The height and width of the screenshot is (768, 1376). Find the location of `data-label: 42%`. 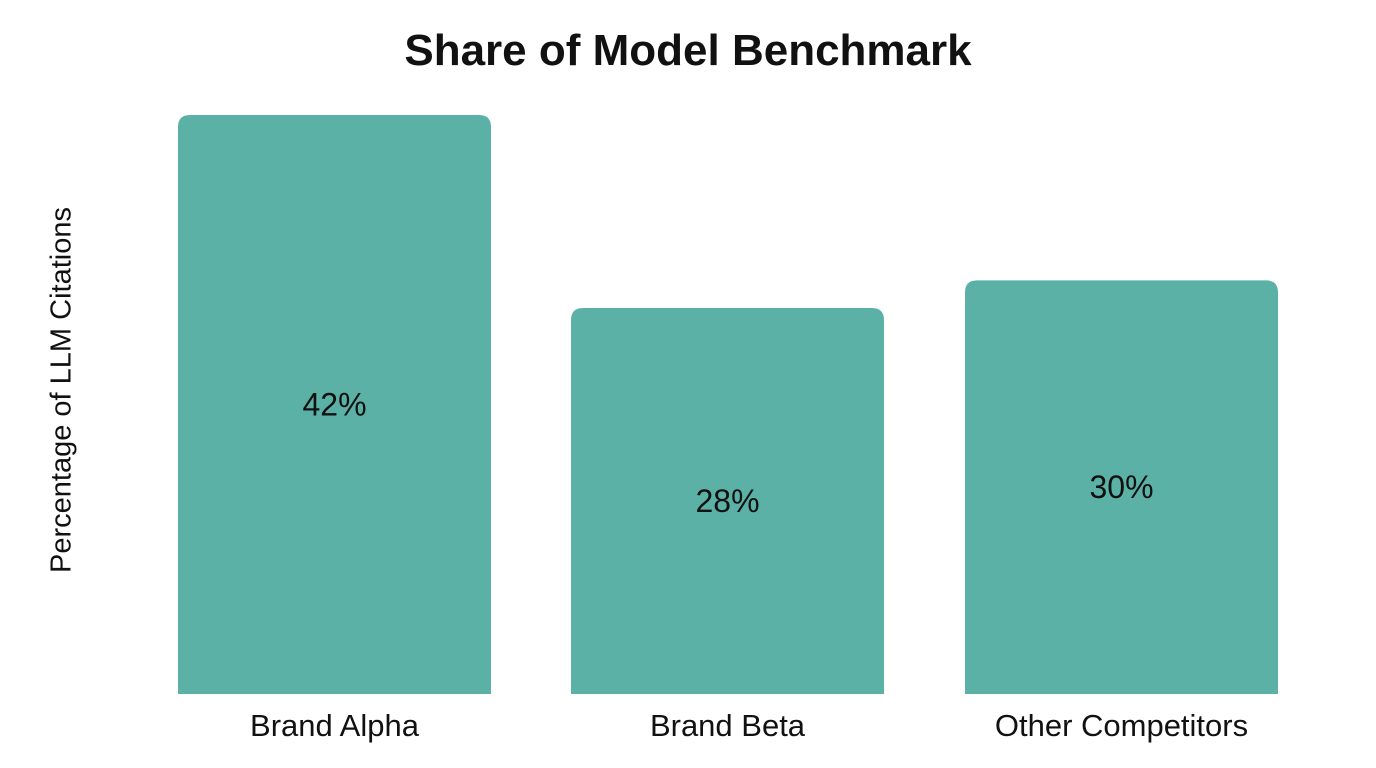

data-label: 42% is located at coordinates (334, 405).